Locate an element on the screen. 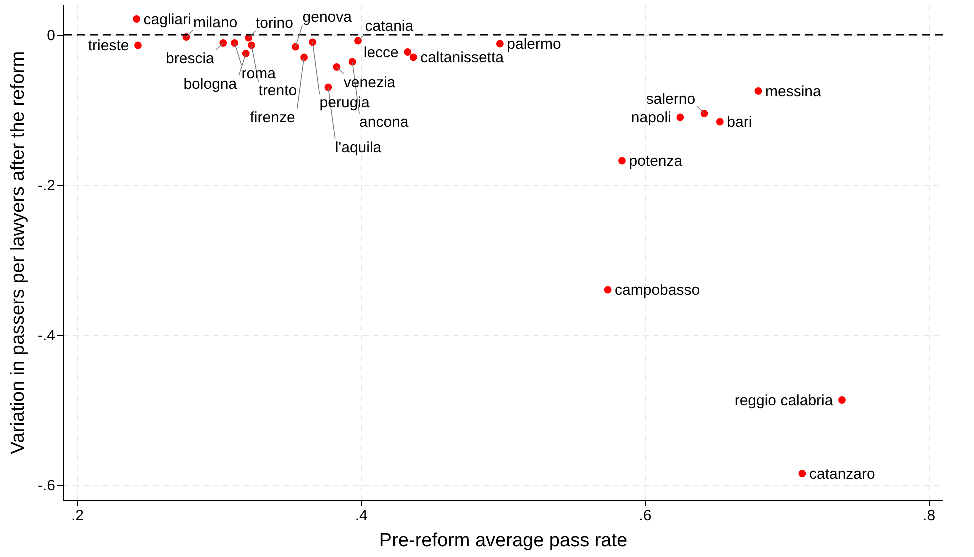 The width and height of the screenshot is (974, 557). annotation: cagliari is located at coordinates (168, 19).